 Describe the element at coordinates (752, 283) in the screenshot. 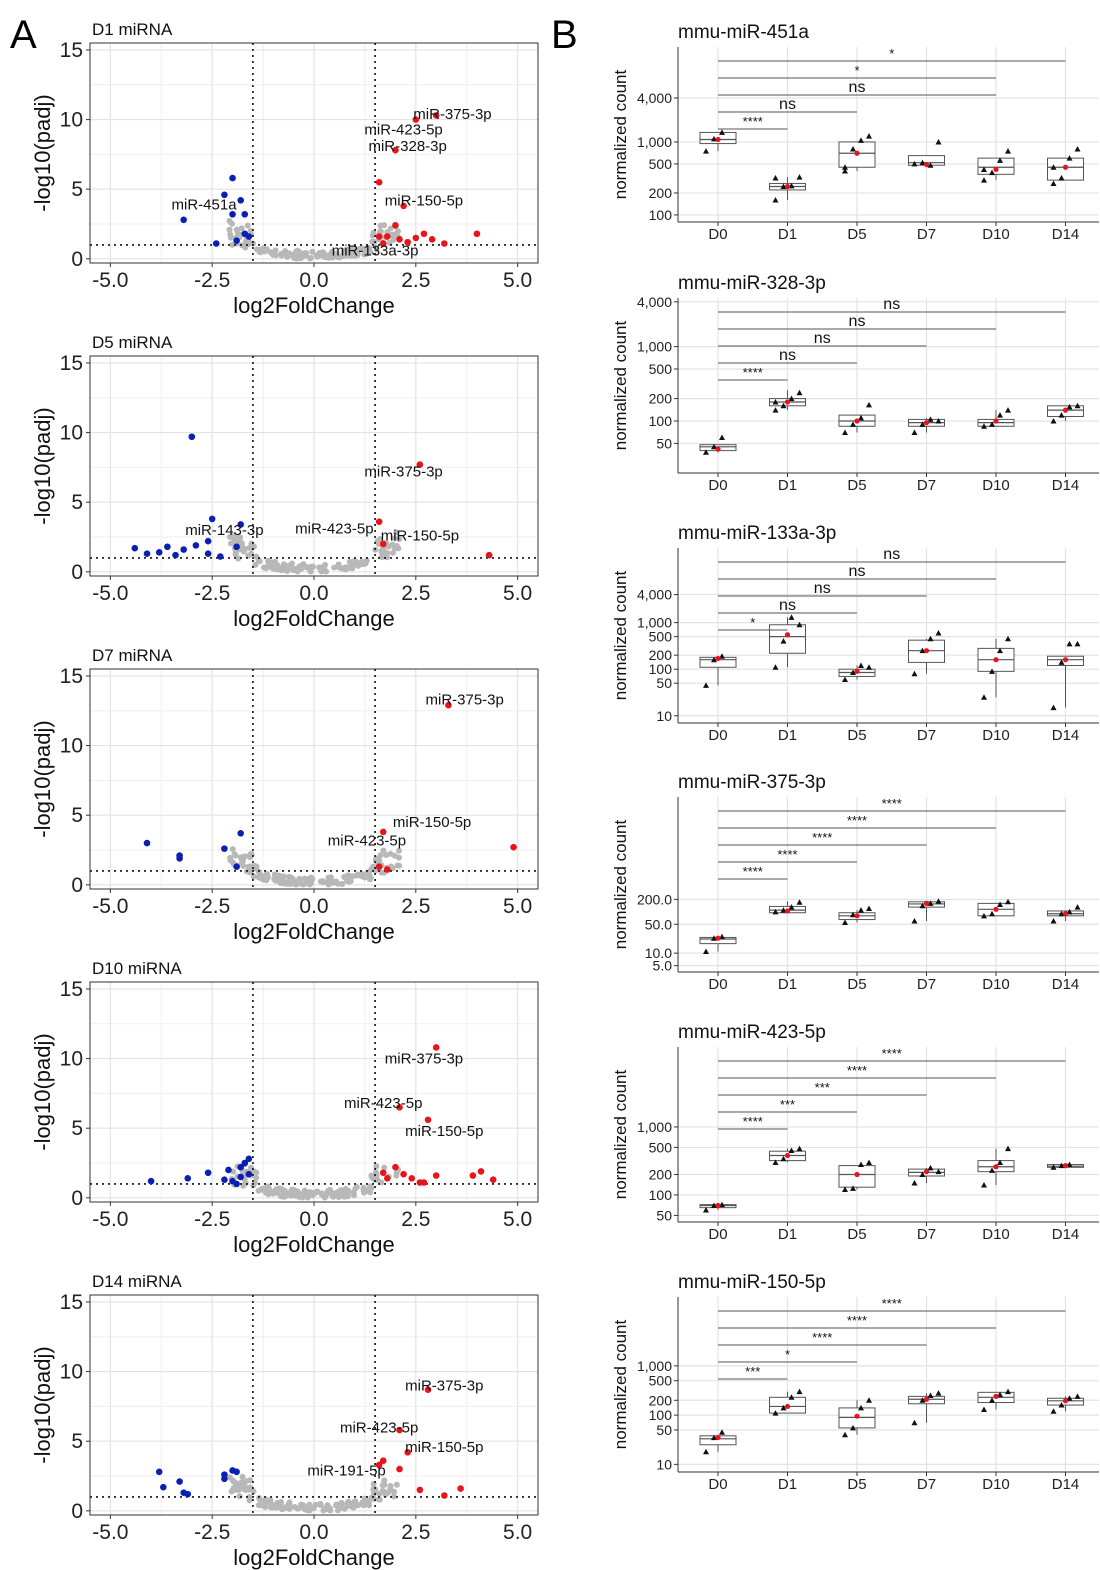

I see `chart-title: mmu-miR-328-3p` at that location.